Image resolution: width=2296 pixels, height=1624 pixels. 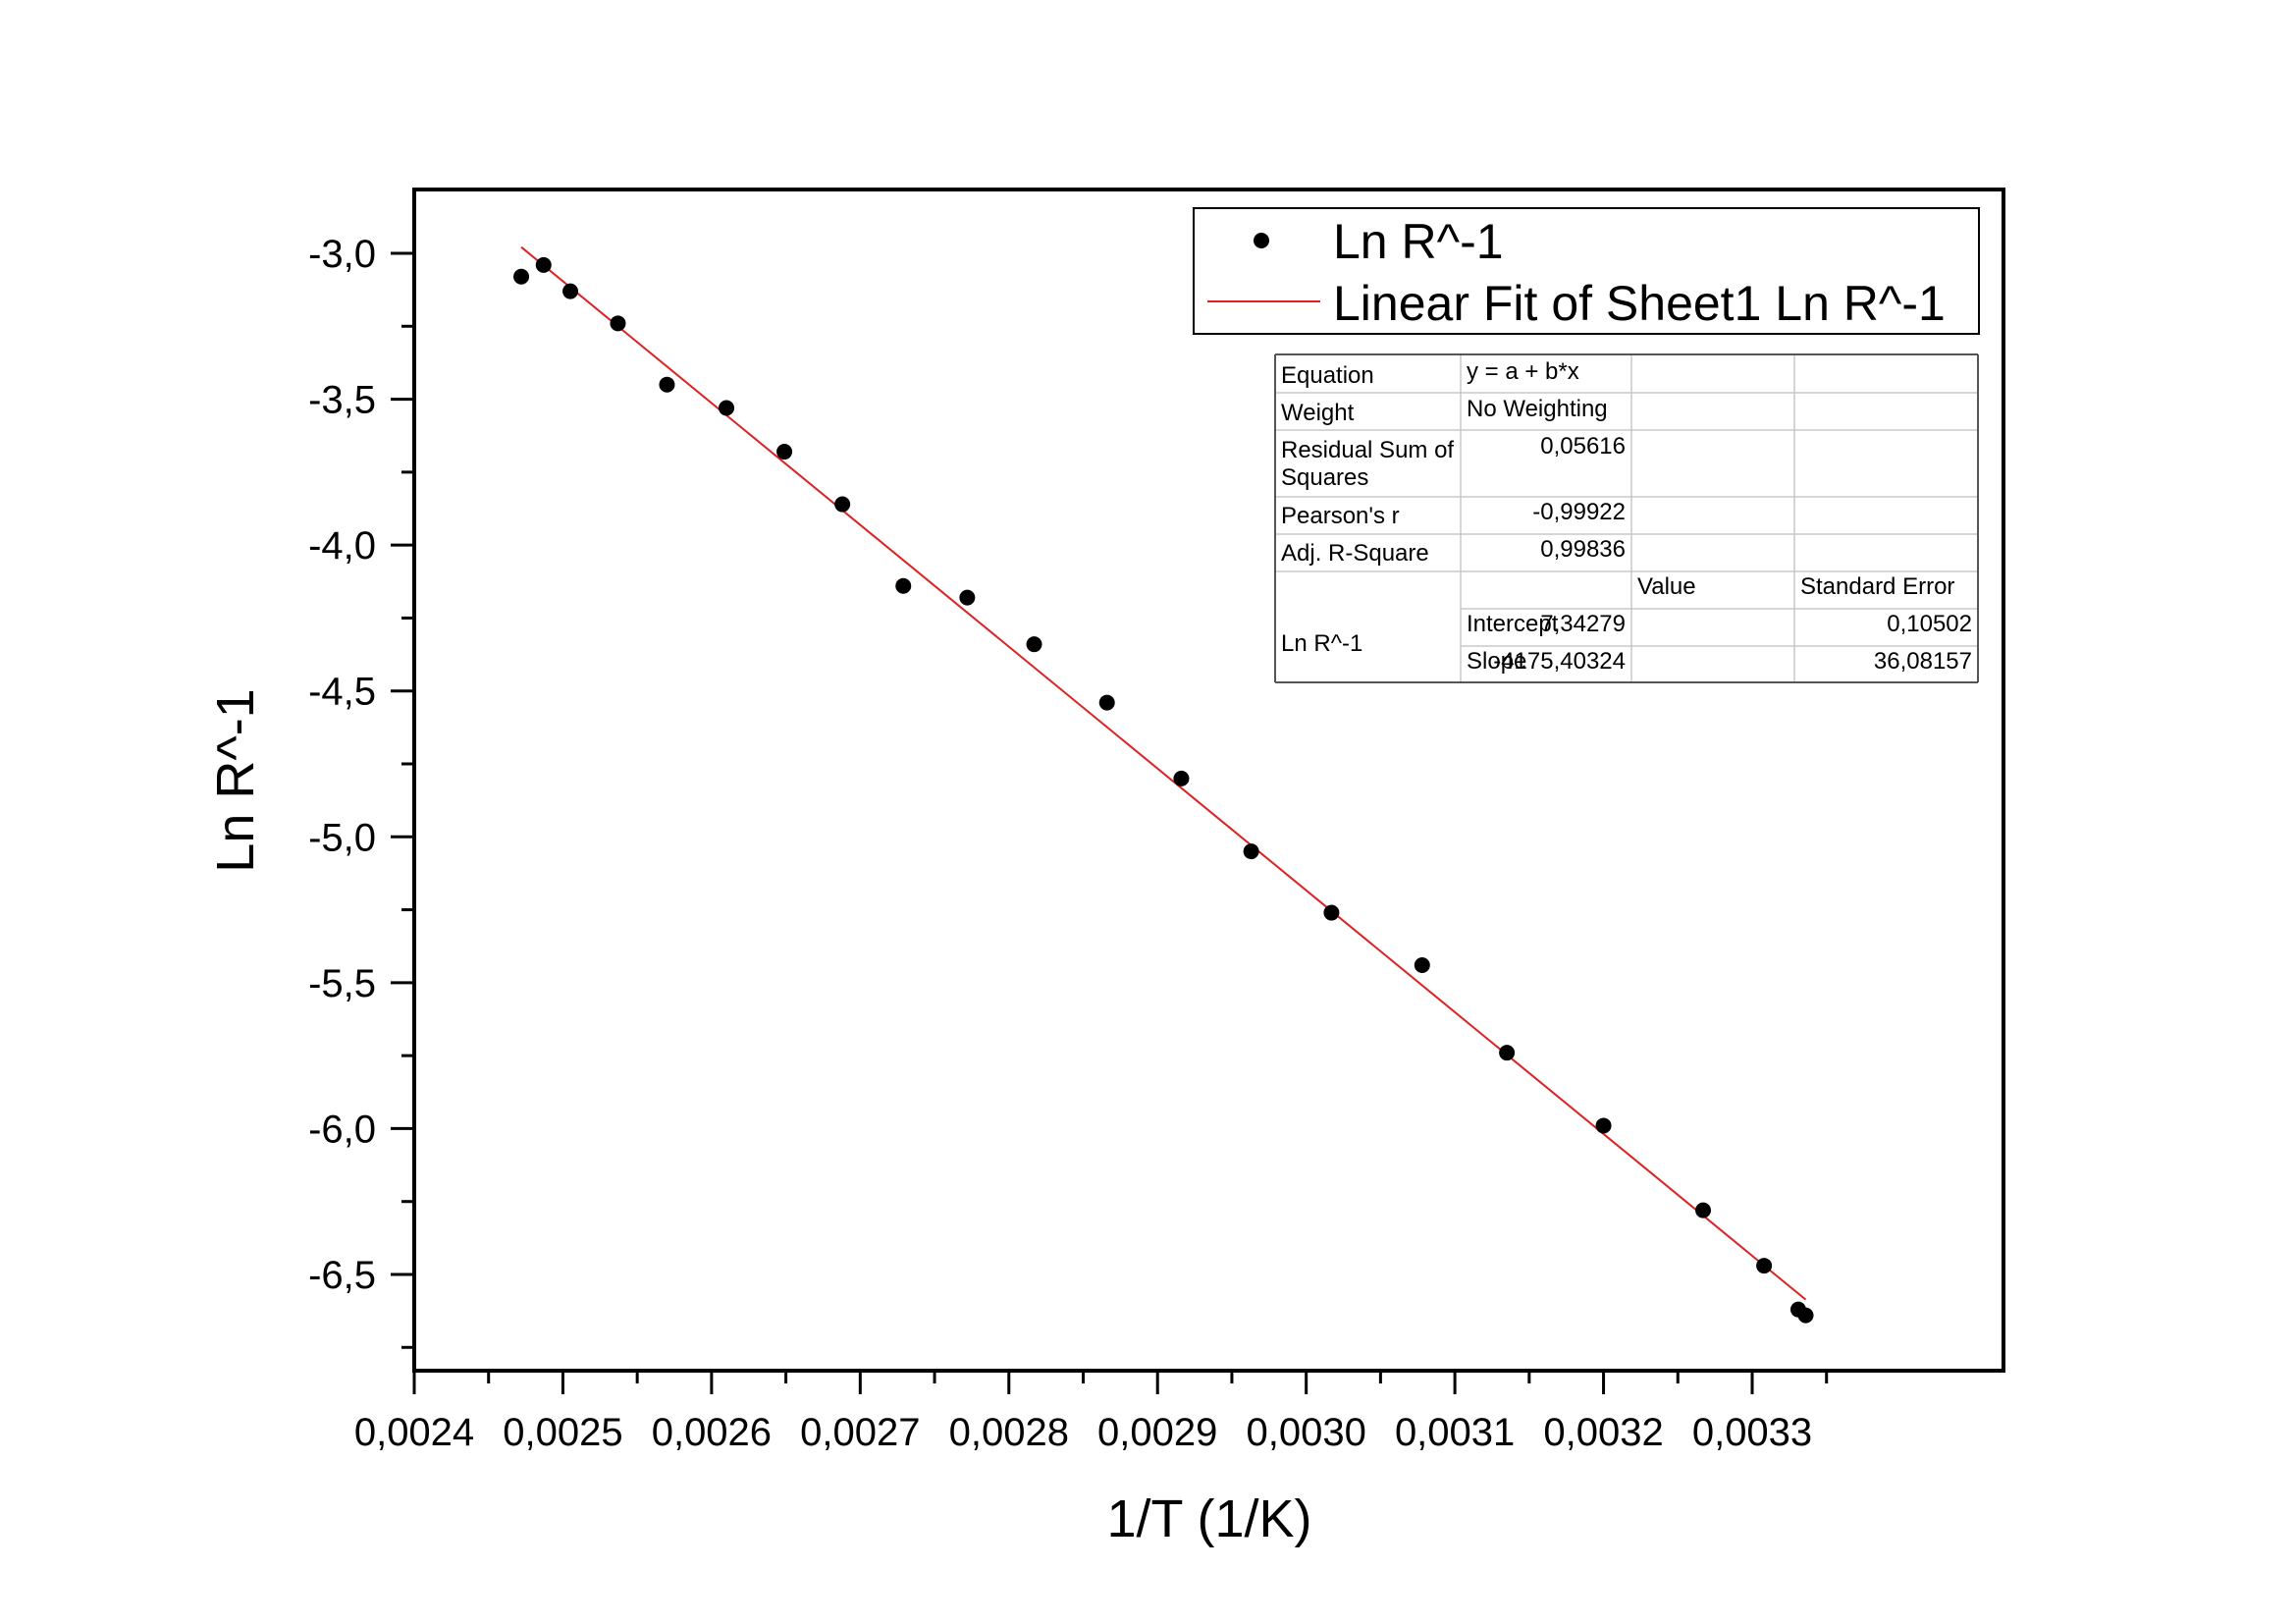 I want to click on table-header-cell: Value, so click(x=1666, y=586).